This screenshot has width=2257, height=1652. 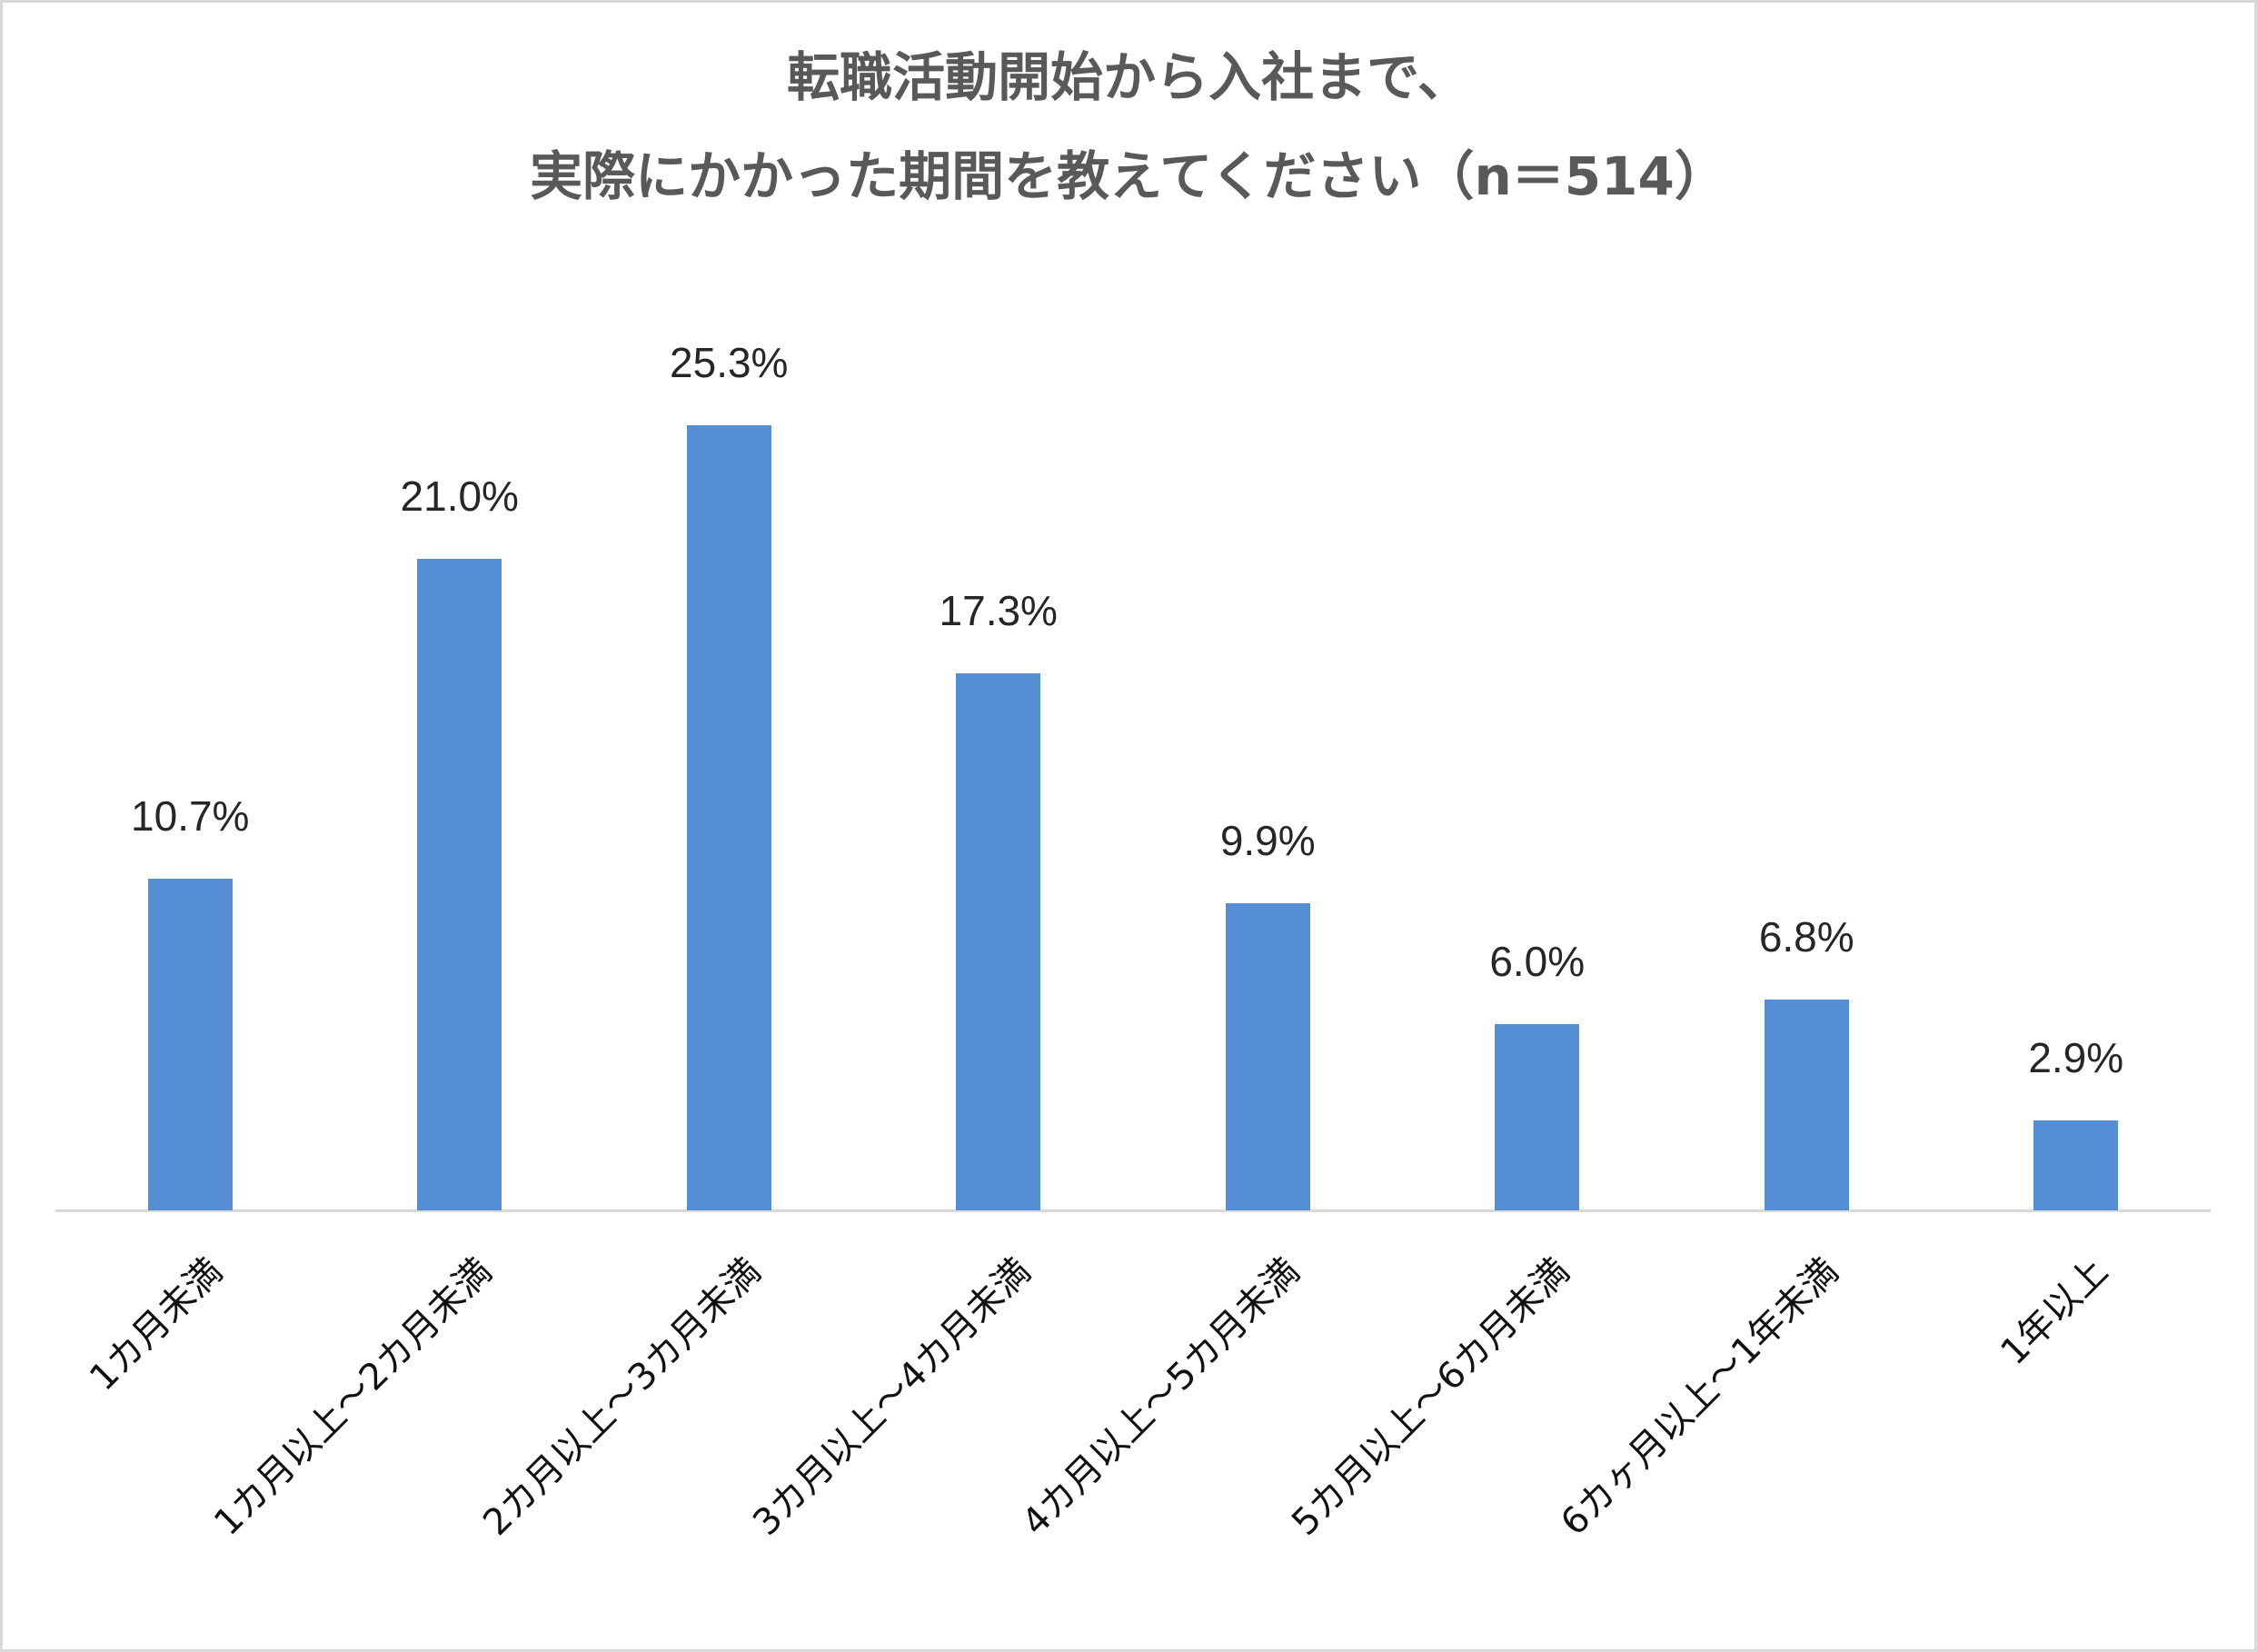 What do you see at coordinates (1431, 1396) in the screenshot?
I see `x-axis-tick-label: 5カ月以上～6カ月未満` at bounding box center [1431, 1396].